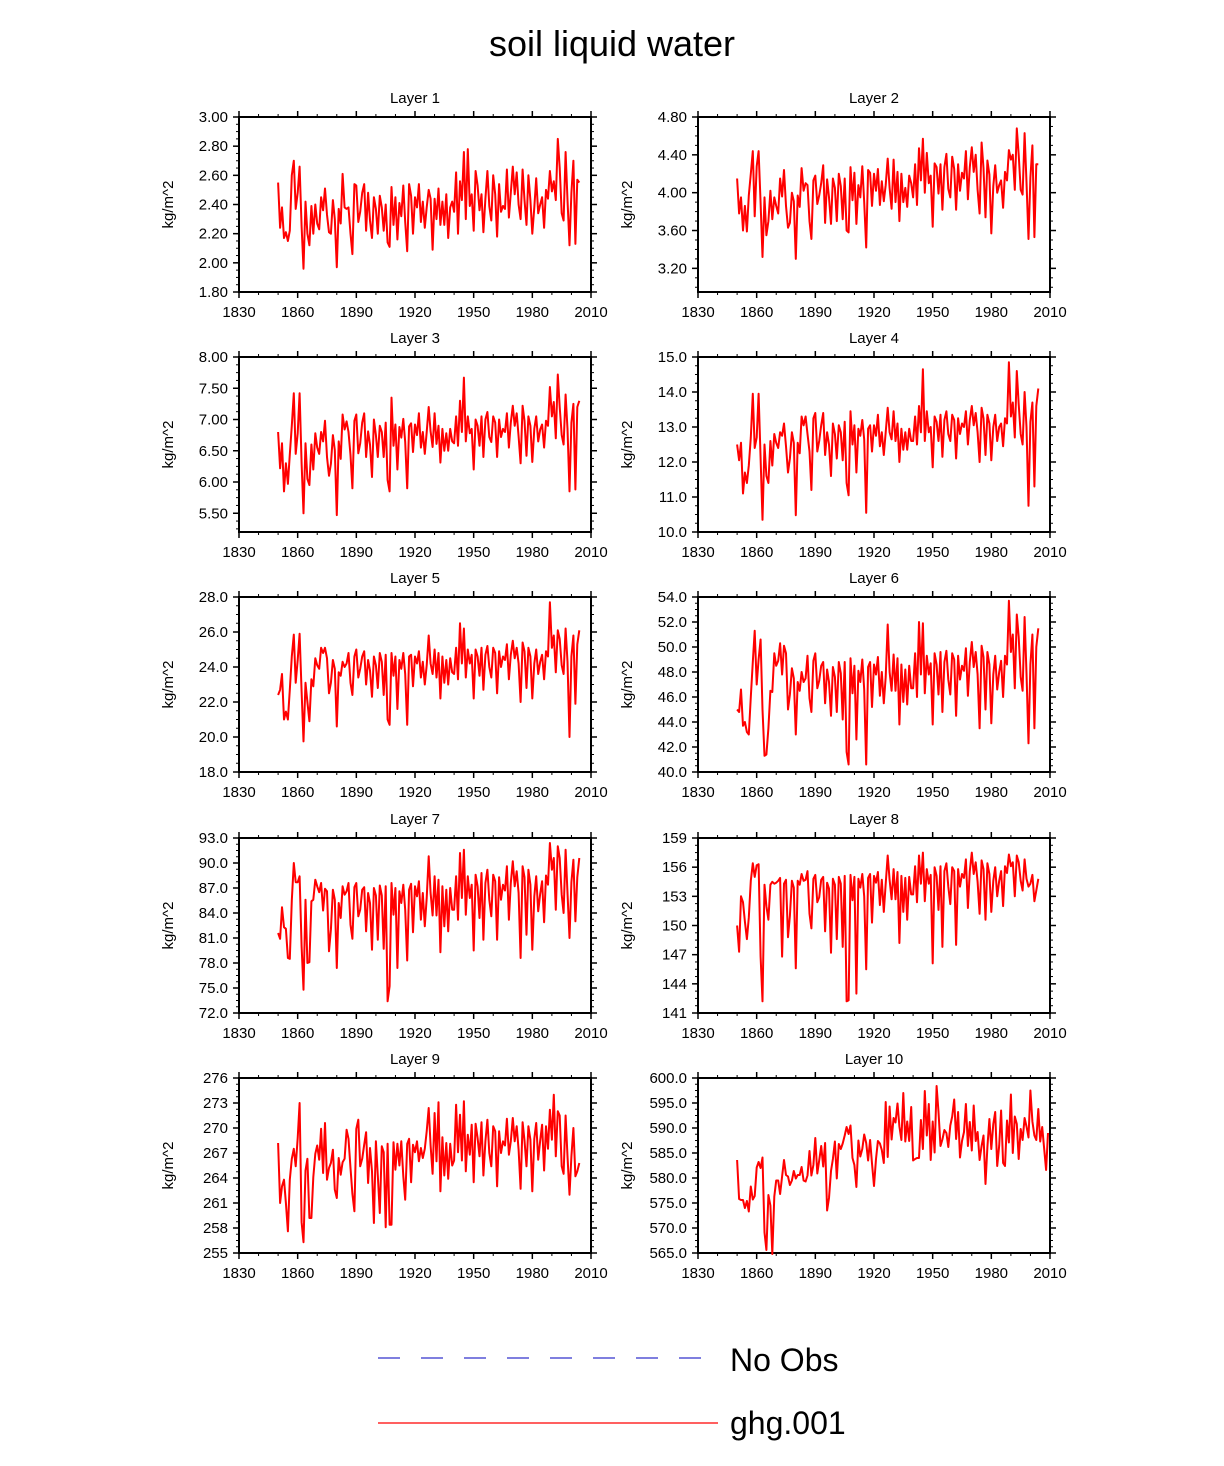 The width and height of the screenshot is (1224, 1466). What do you see at coordinates (674, 926) in the screenshot?
I see `y-tick-label: 150` at bounding box center [674, 926].